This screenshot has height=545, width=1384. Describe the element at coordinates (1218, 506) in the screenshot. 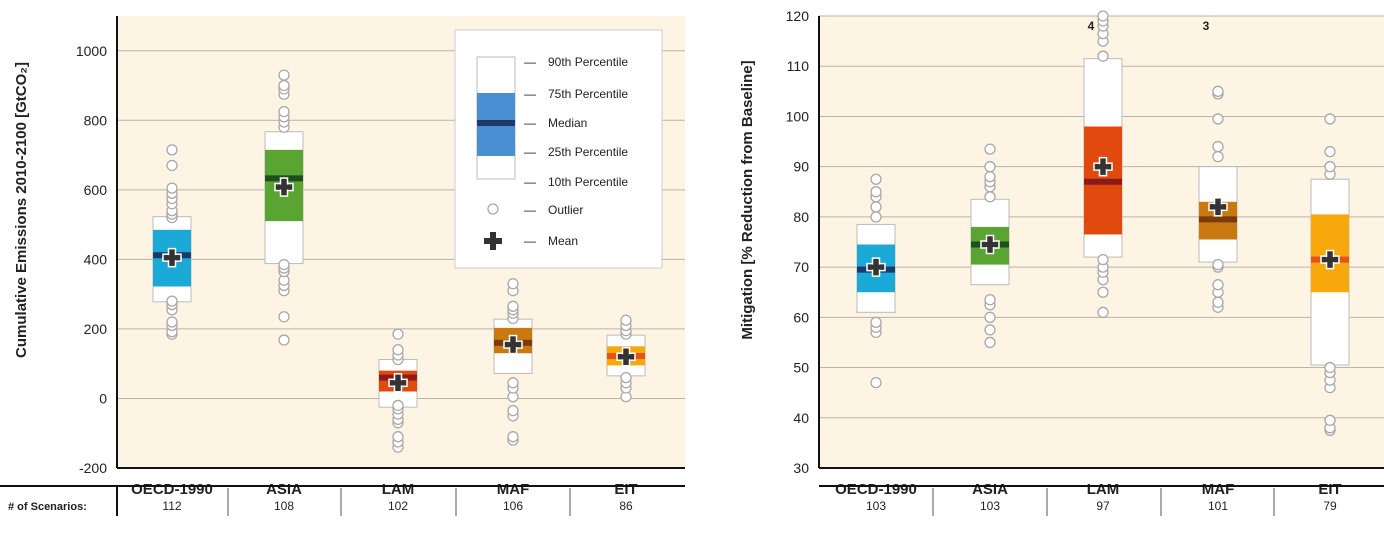

I see `scenario-count: 101` at that location.